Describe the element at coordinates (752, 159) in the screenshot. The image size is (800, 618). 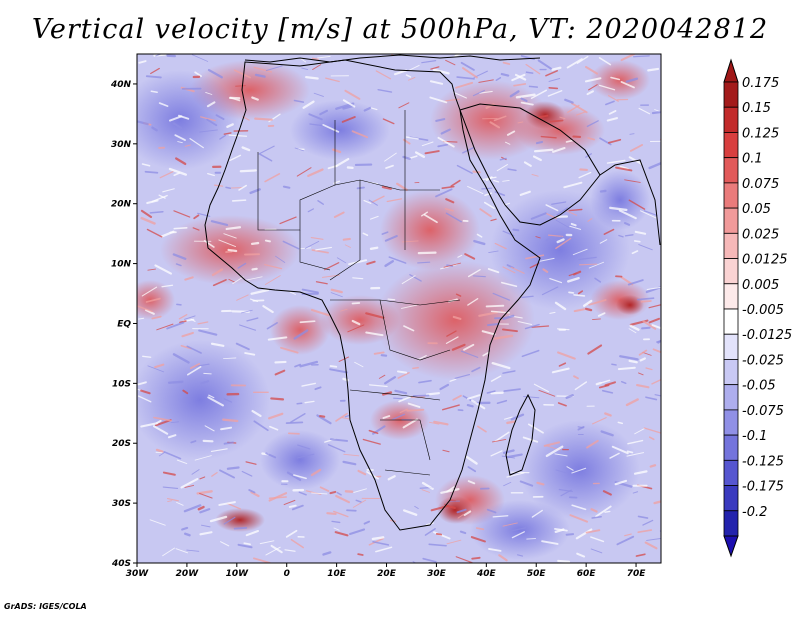
I see `colorbar-label: 0.1` at that location.